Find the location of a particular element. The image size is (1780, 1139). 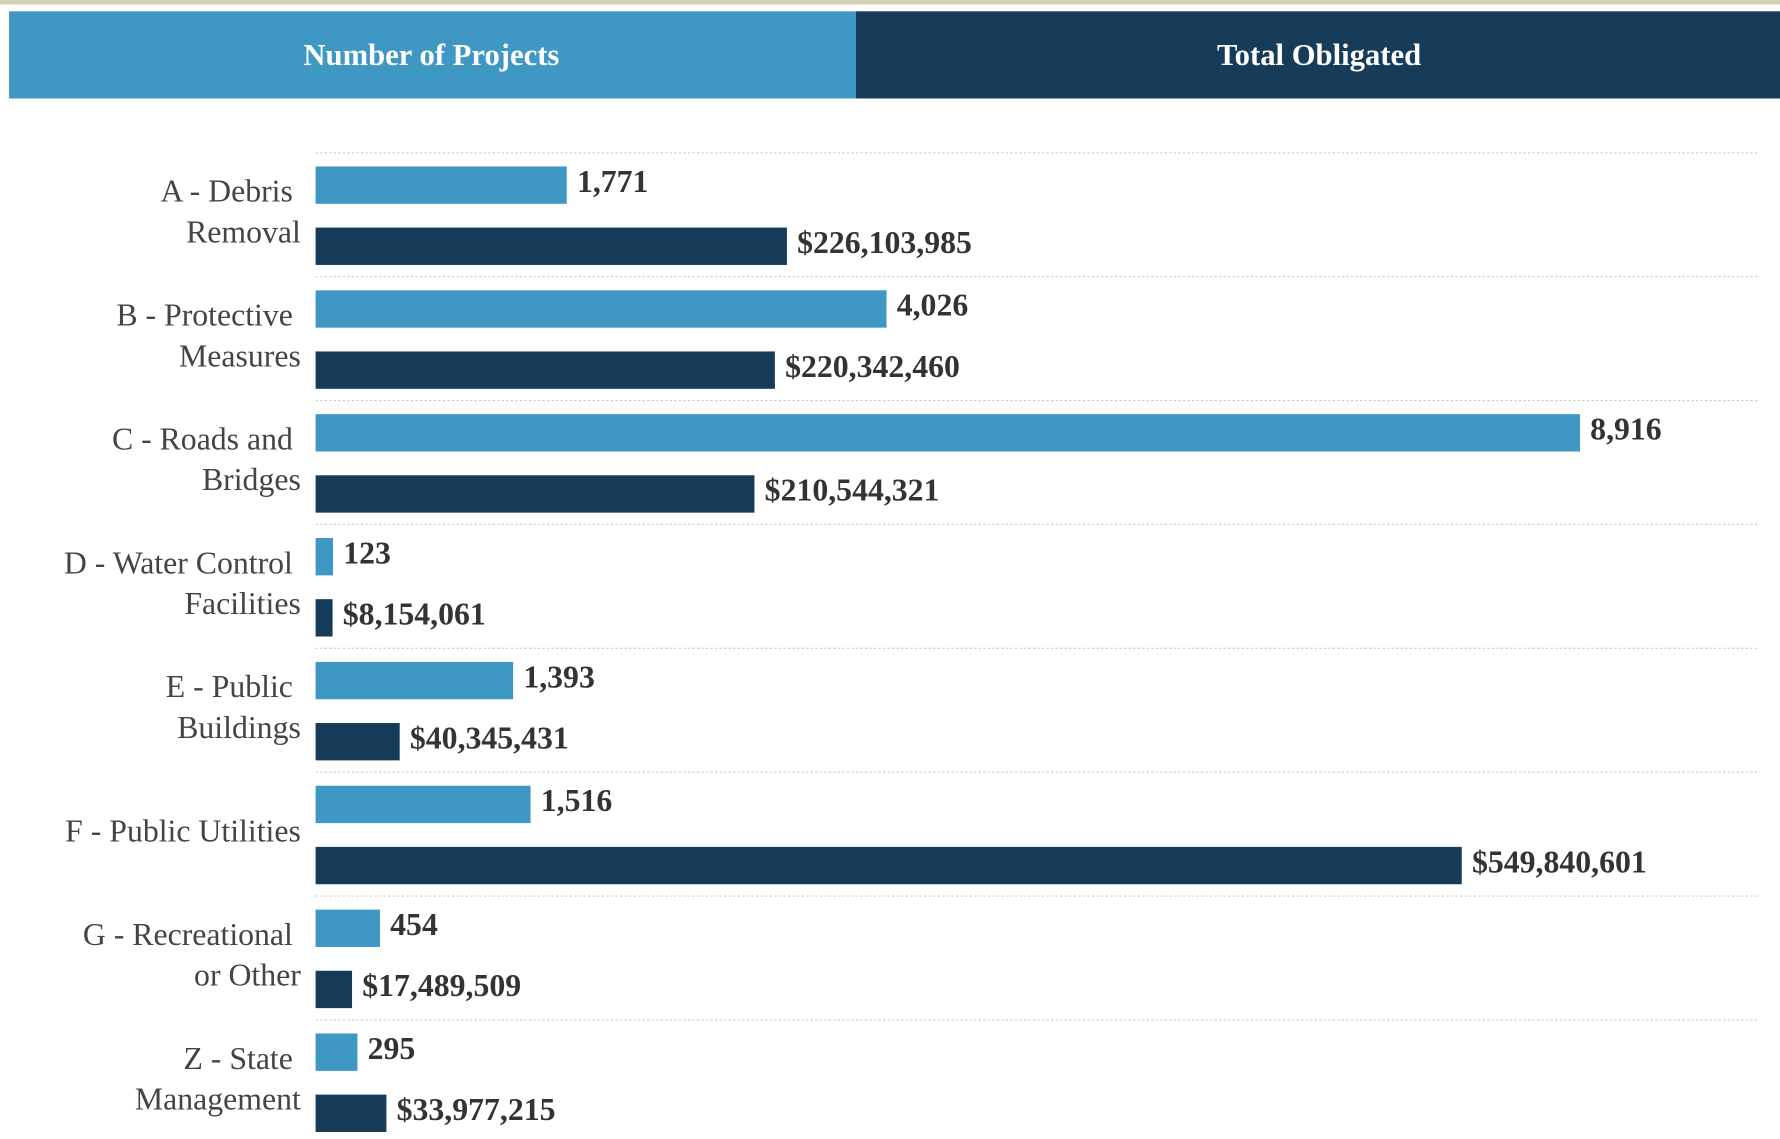

value-label: $220,342,460 is located at coordinates (872, 366).